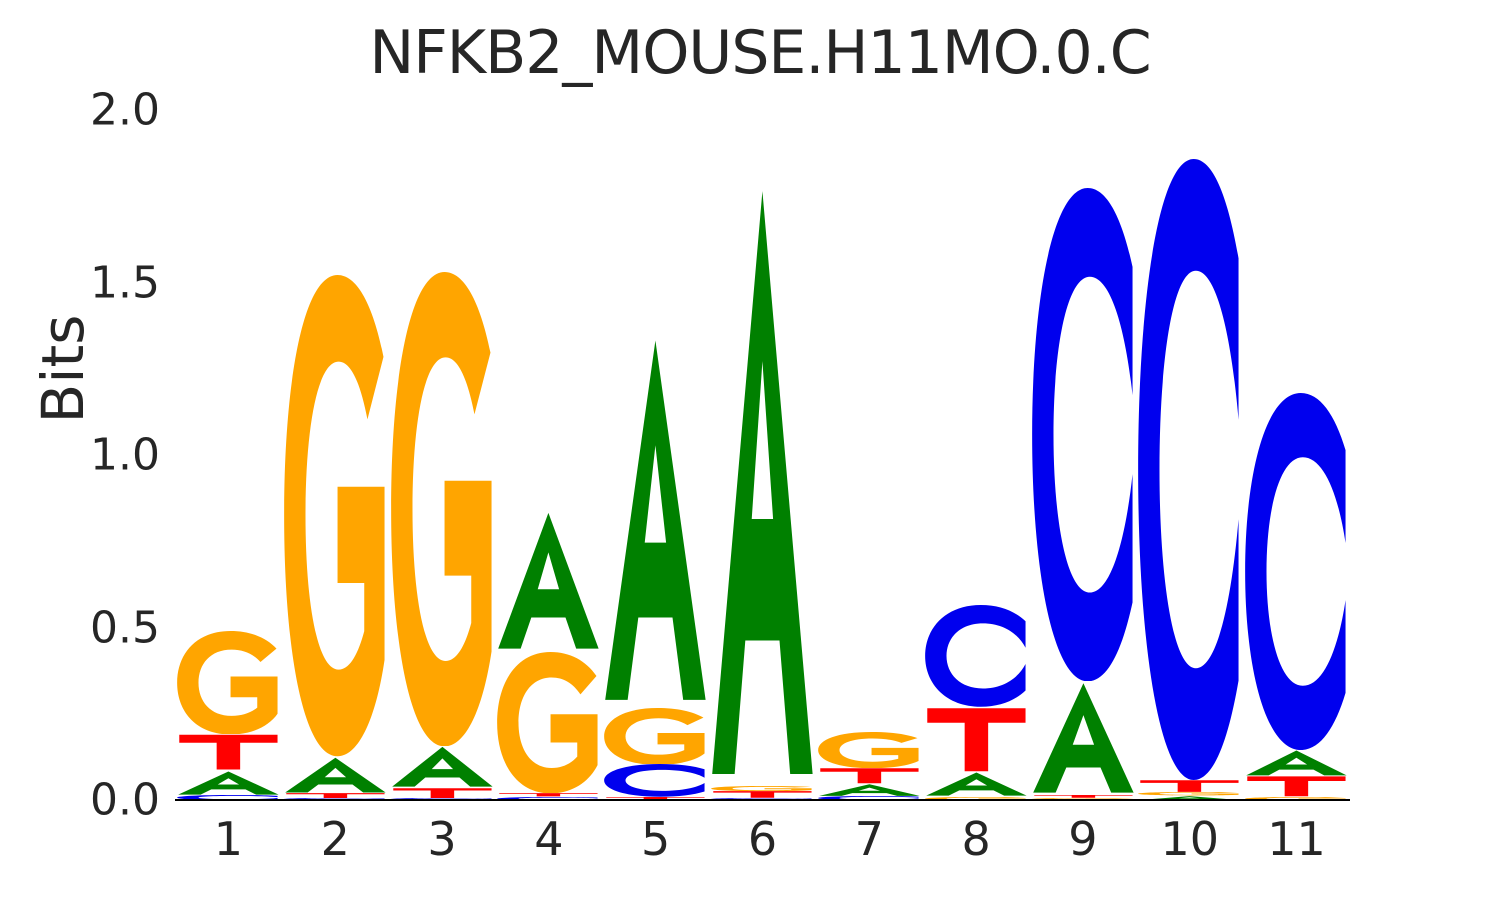 This screenshot has width=1485, height=900. What do you see at coordinates (976, 839) in the screenshot?
I see `x-tick-label: 8` at bounding box center [976, 839].